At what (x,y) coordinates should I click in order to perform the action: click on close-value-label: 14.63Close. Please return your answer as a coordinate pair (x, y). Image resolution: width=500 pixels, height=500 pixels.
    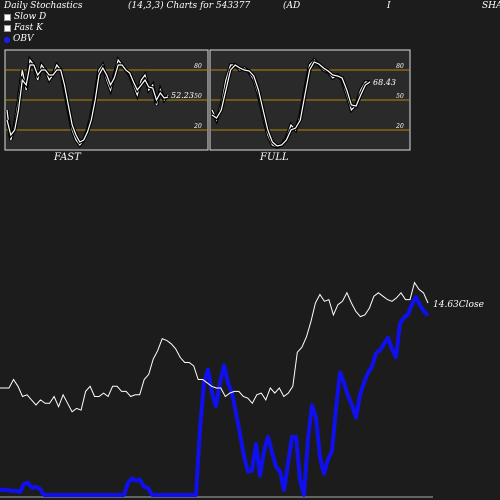
    Looking at the image, I should click on (458, 305).